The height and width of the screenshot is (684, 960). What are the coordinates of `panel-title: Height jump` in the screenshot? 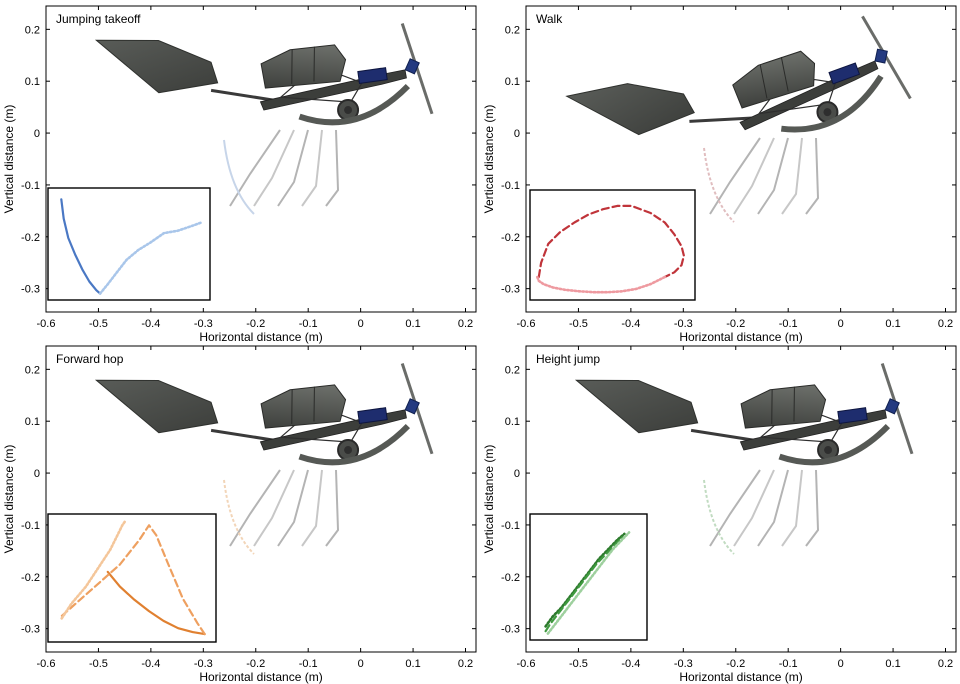 It's located at (568, 359).